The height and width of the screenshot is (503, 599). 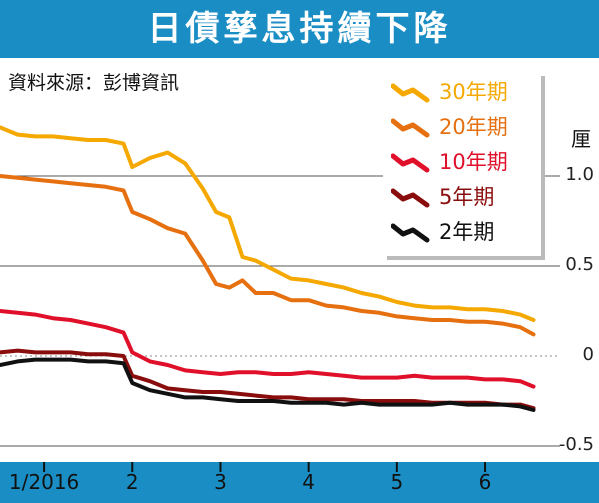 I want to click on y-tick-label: 0, so click(x=588, y=354).